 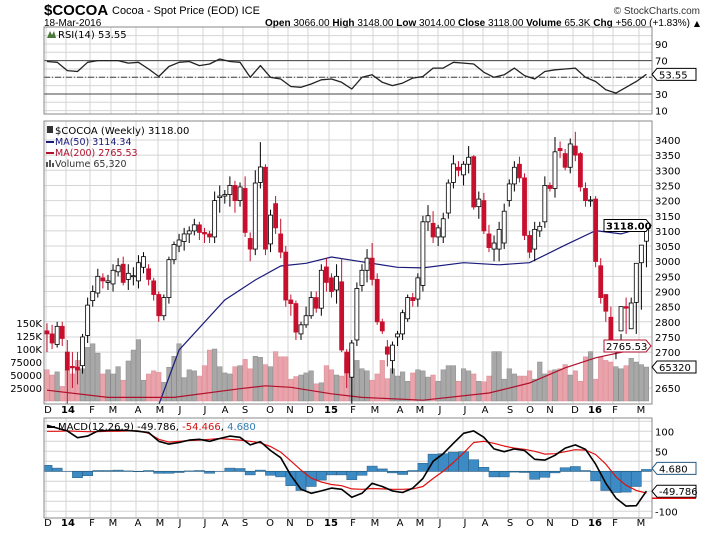 I want to click on rsi-line, so click(x=346, y=76).